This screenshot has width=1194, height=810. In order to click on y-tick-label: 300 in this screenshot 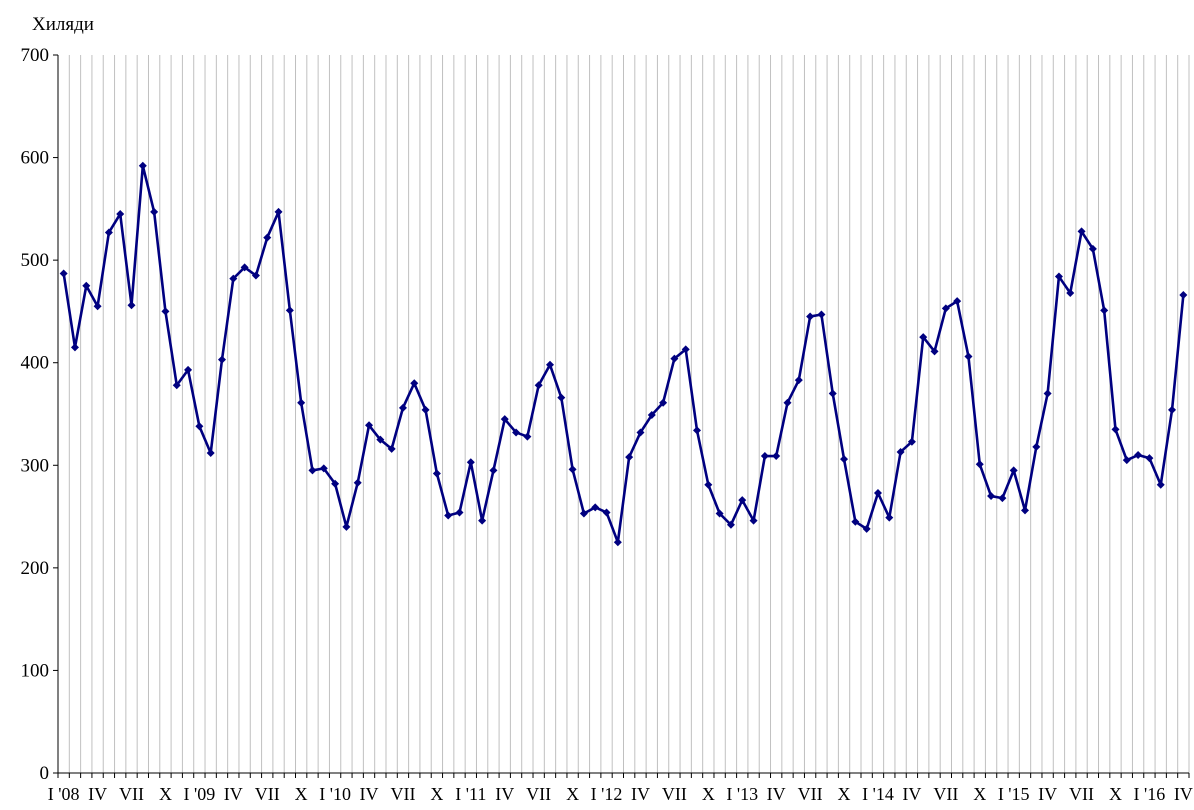, I will do `click(35, 465)`.